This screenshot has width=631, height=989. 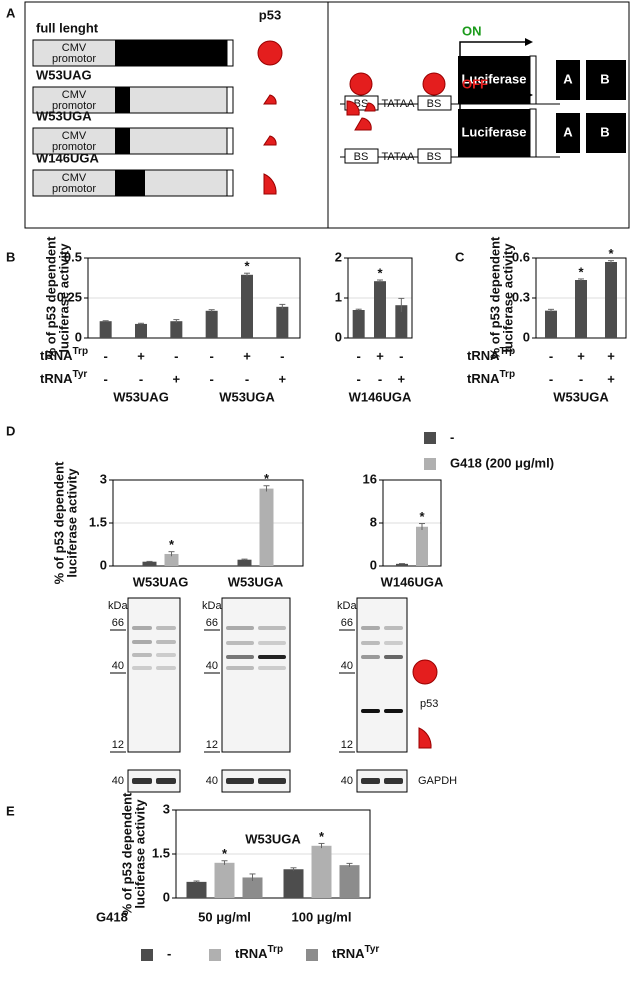 I want to click on row-label-sup: Tyr, so click(x=80, y=374).